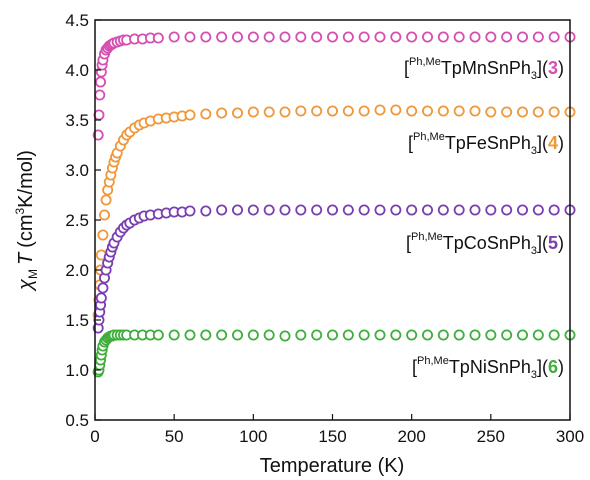  I want to click on y-tick-label: 1.0, so click(77, 370).